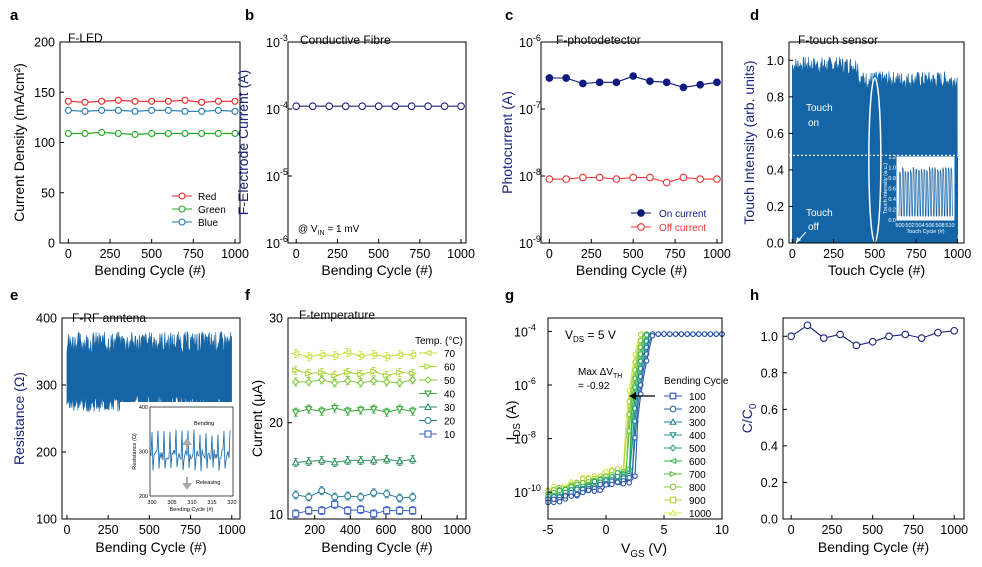 The height and width of the screenshot is (567, 982). I want to click on panel-g-vth-arrow-head, so click(632, 396).